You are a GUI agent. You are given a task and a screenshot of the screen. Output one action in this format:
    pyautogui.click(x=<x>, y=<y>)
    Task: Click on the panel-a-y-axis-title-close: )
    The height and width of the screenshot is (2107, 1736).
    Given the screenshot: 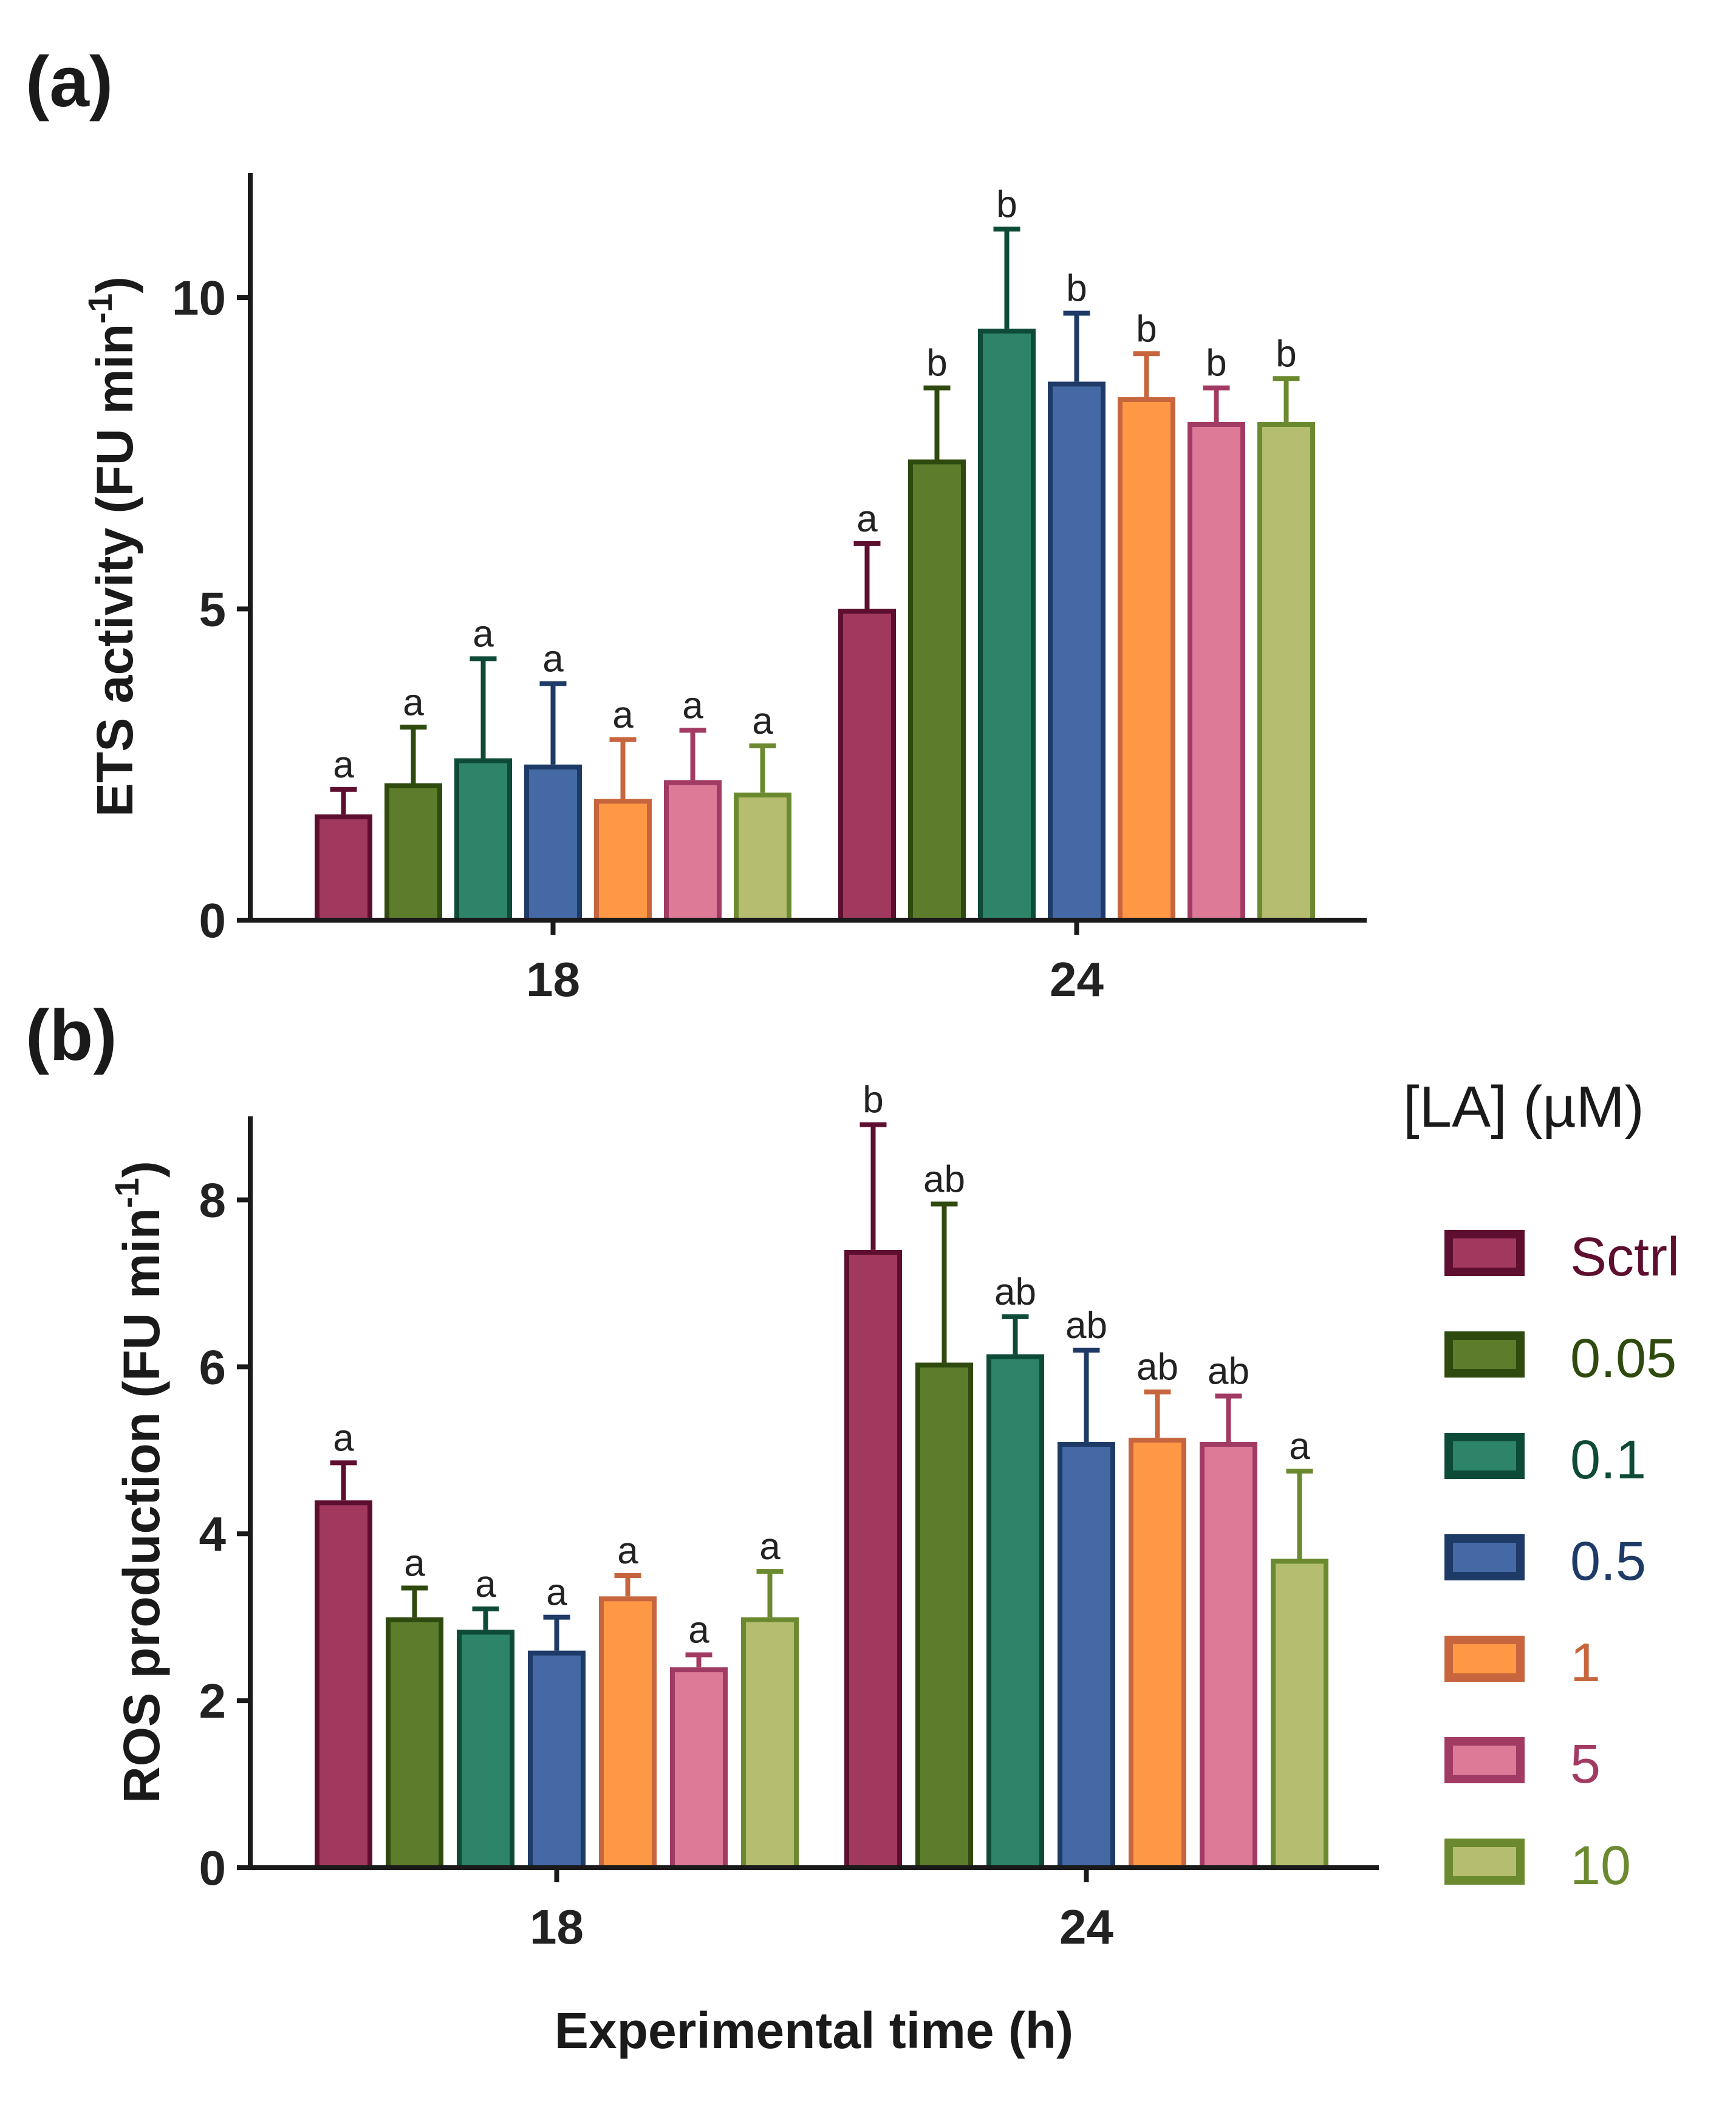 What is the action you would take?
    pyautogui.click(x=115, y=284)
    